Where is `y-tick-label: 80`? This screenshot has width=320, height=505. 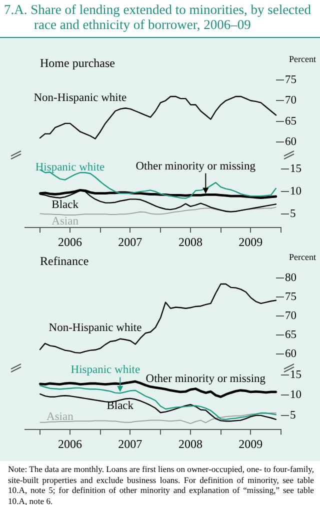 y-tick-label: 80 is located at coordinates (291, 278).